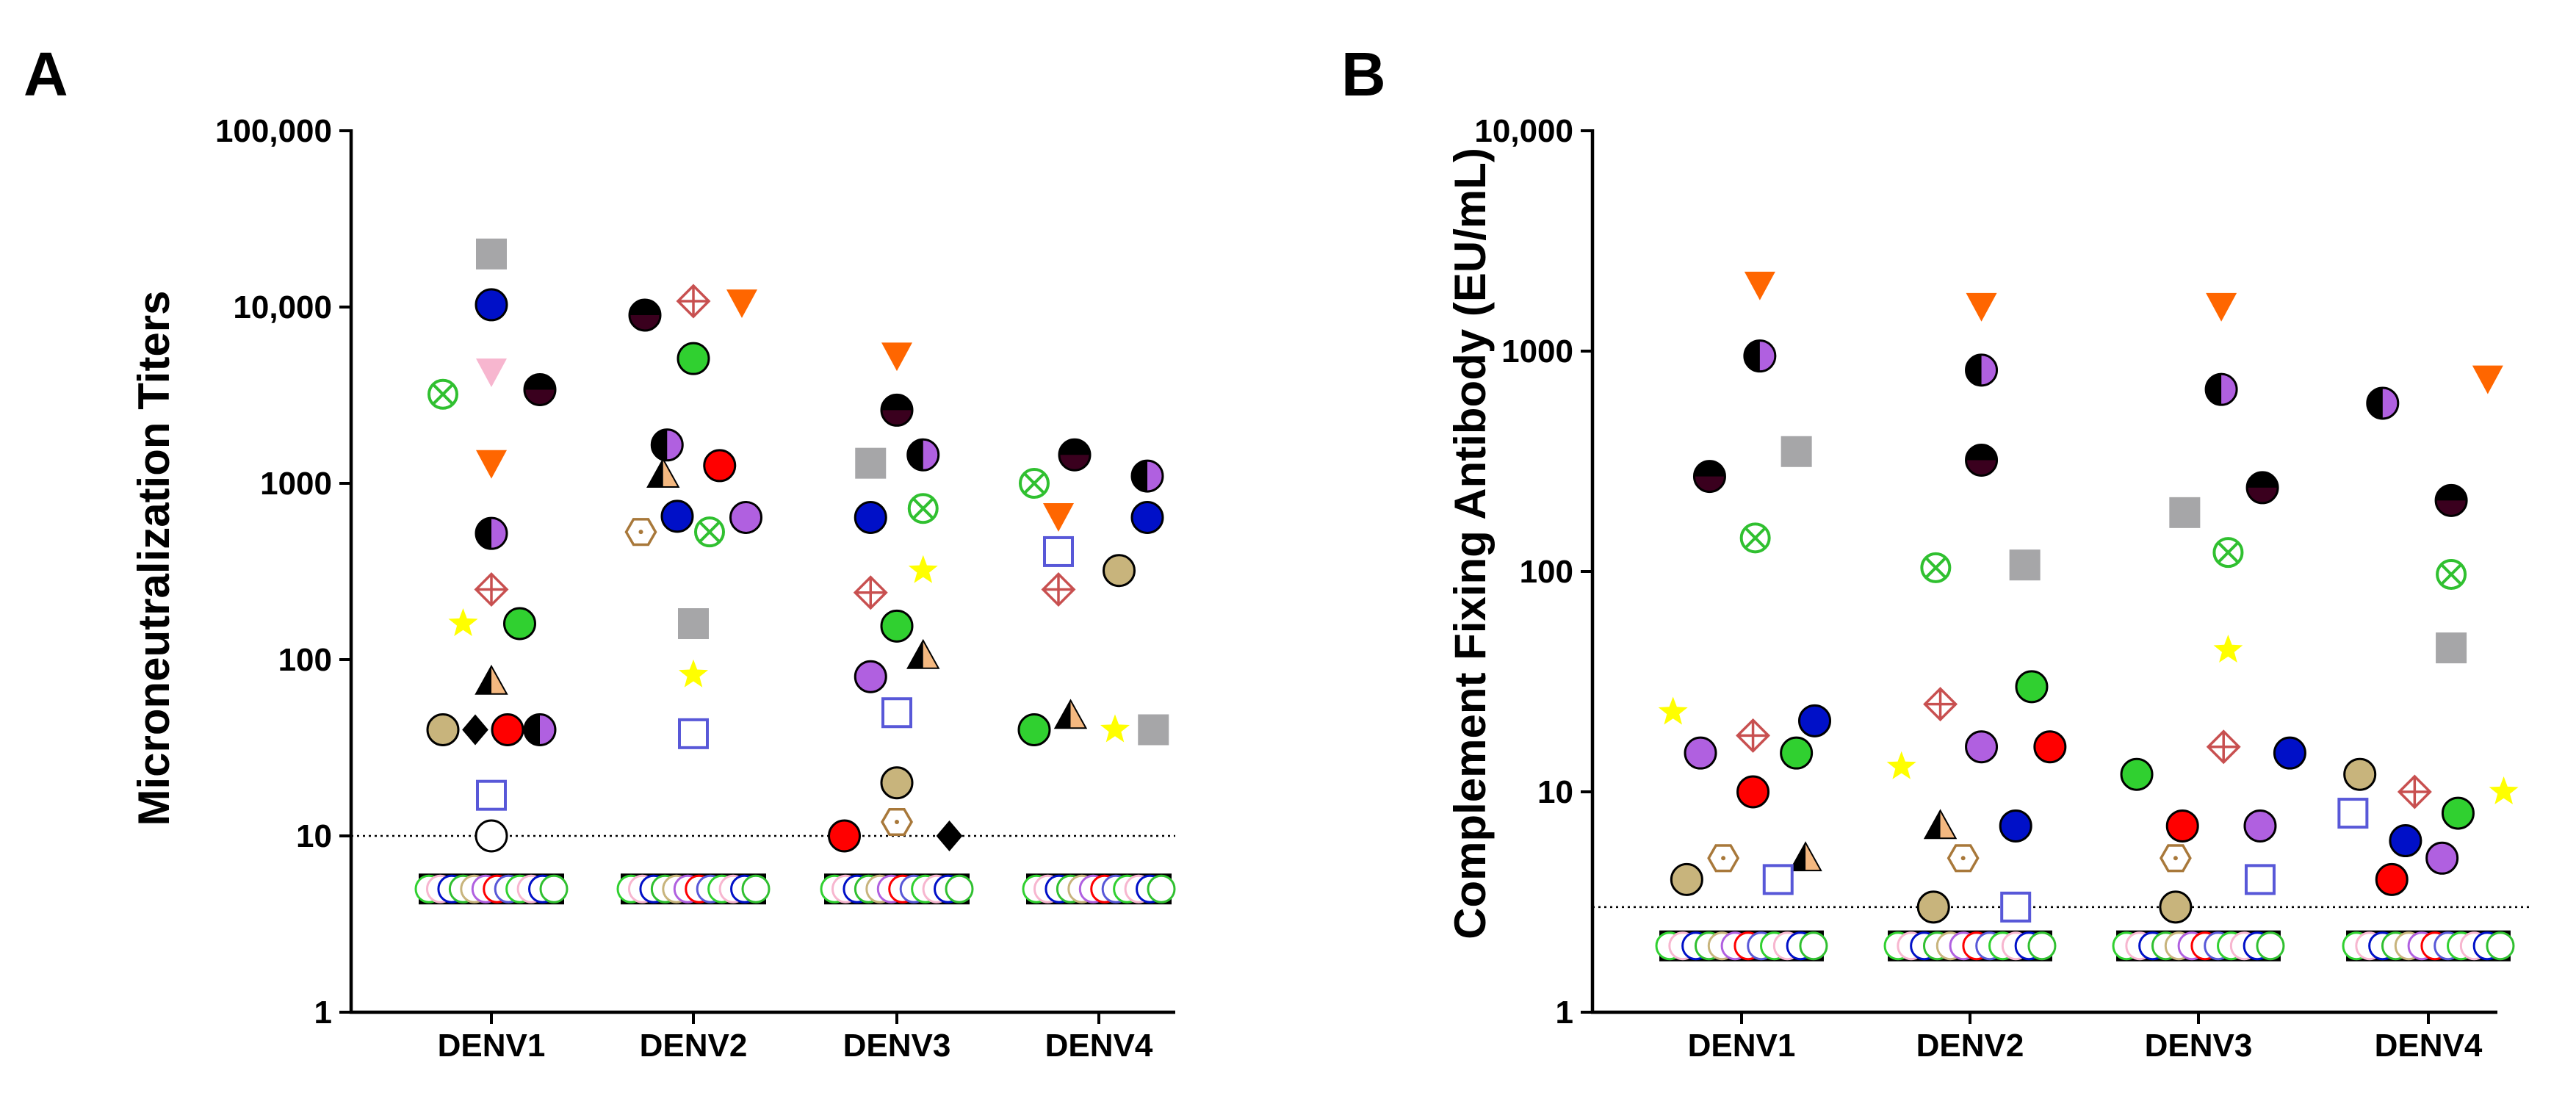 This screenshot has height=1093, width=2576. Describe the element at coordinates (46, 74) in the screenshot. I see `panel-a-label: A` at that location.